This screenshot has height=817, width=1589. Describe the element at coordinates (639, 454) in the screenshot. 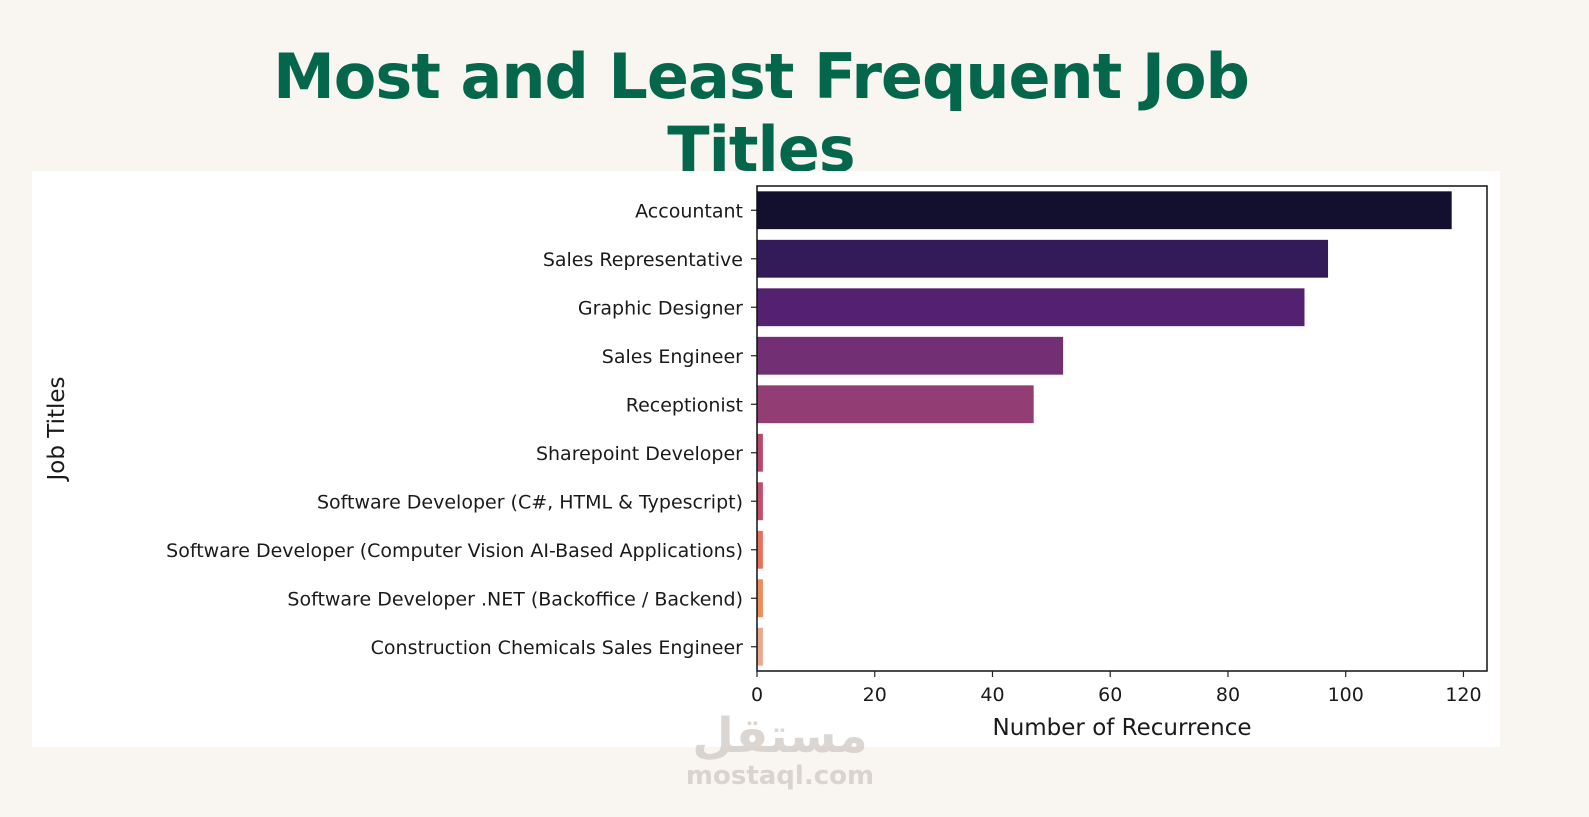

I see `y-tick-label: Sharepoint Developer` at that location.